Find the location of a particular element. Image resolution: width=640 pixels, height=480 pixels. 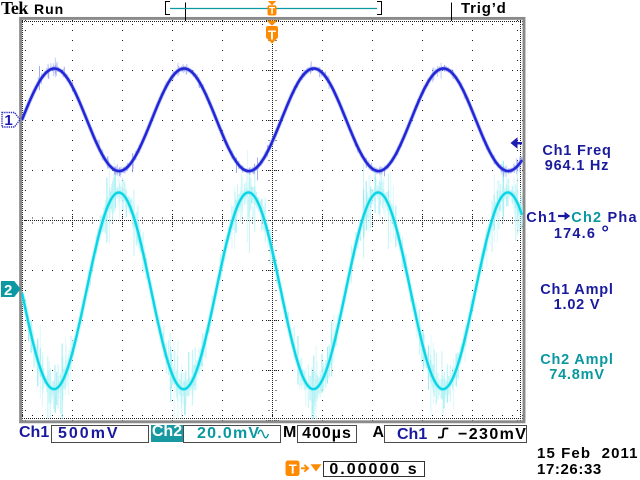

svg-text: 1 is located at coordinates (8, 120).